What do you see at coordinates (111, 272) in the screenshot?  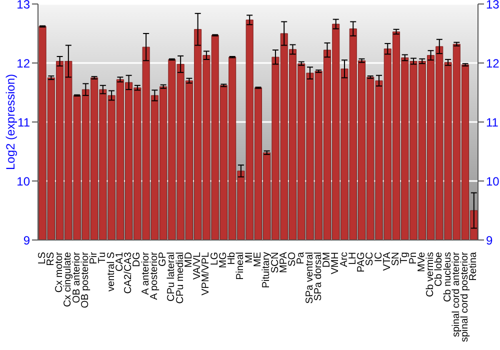 I see `x-tick-label: ventral S` at bounding box center [111, 272].